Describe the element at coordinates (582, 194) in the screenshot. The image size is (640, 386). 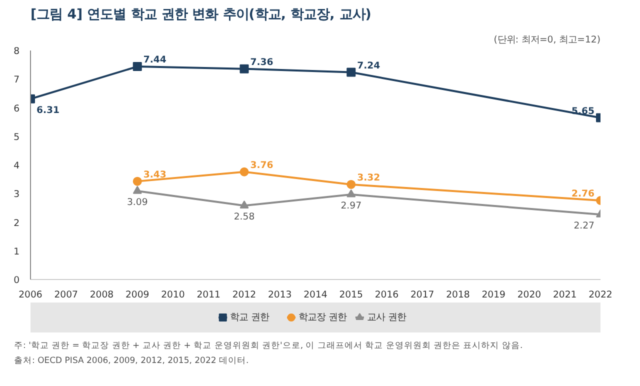
I see `data-label: 2.76` at that location.